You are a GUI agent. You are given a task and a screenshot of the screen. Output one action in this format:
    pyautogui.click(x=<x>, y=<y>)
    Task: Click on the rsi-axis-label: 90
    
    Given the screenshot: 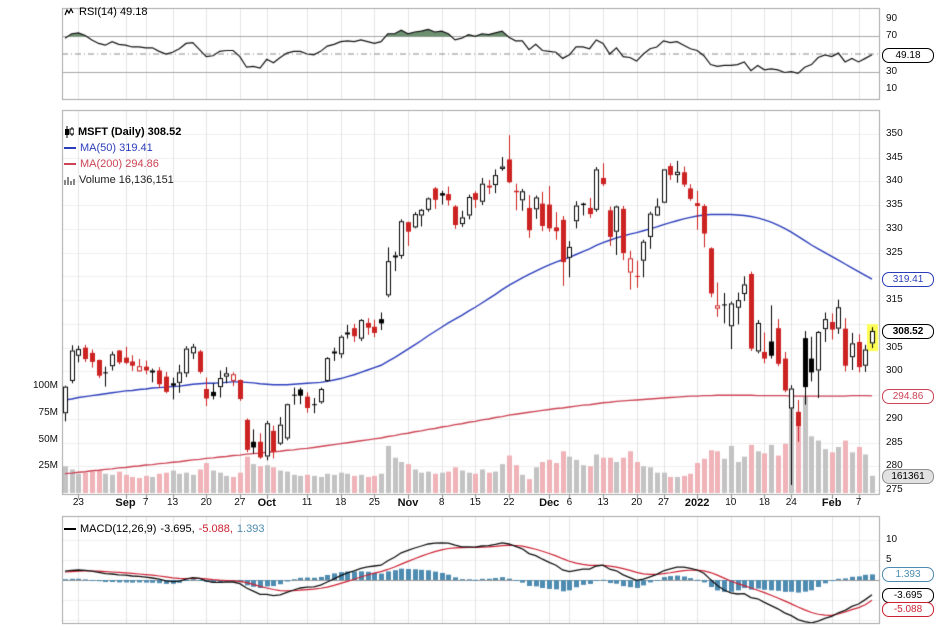 What is the action you would take?
    pyautogui.click(x=892, y=18)
    